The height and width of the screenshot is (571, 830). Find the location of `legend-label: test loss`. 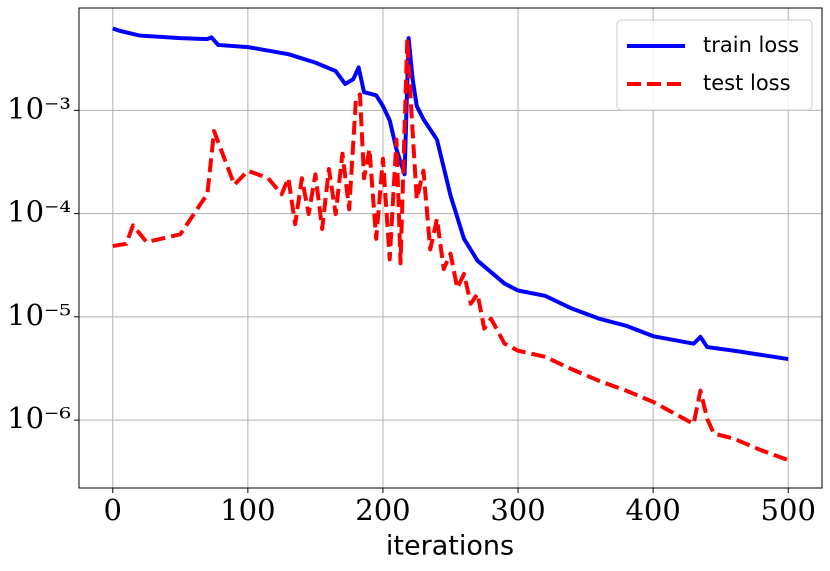

legend-label: test loss is located at coordinates (747, 83).